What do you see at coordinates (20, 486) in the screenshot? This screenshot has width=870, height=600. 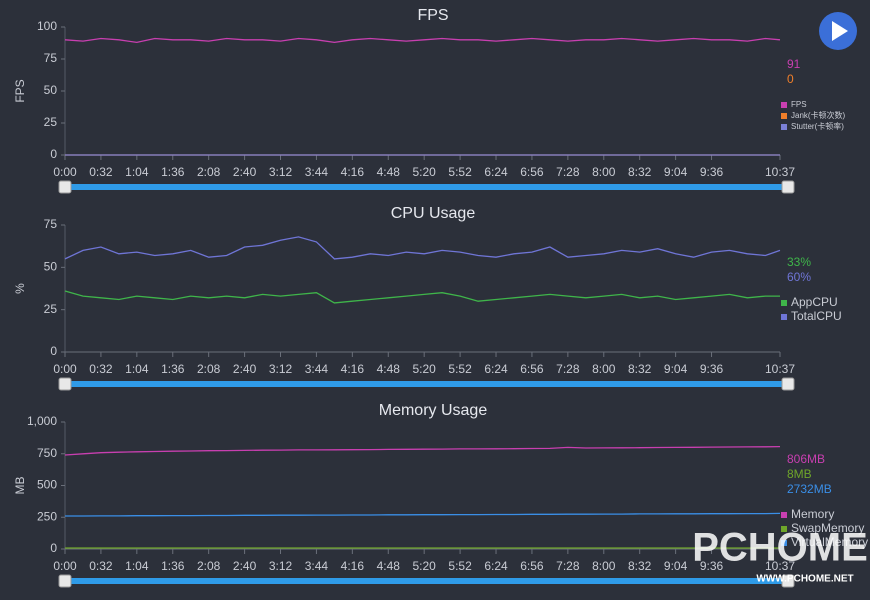 I see `y-axis-label: MB` at bounding box center [20, 486].